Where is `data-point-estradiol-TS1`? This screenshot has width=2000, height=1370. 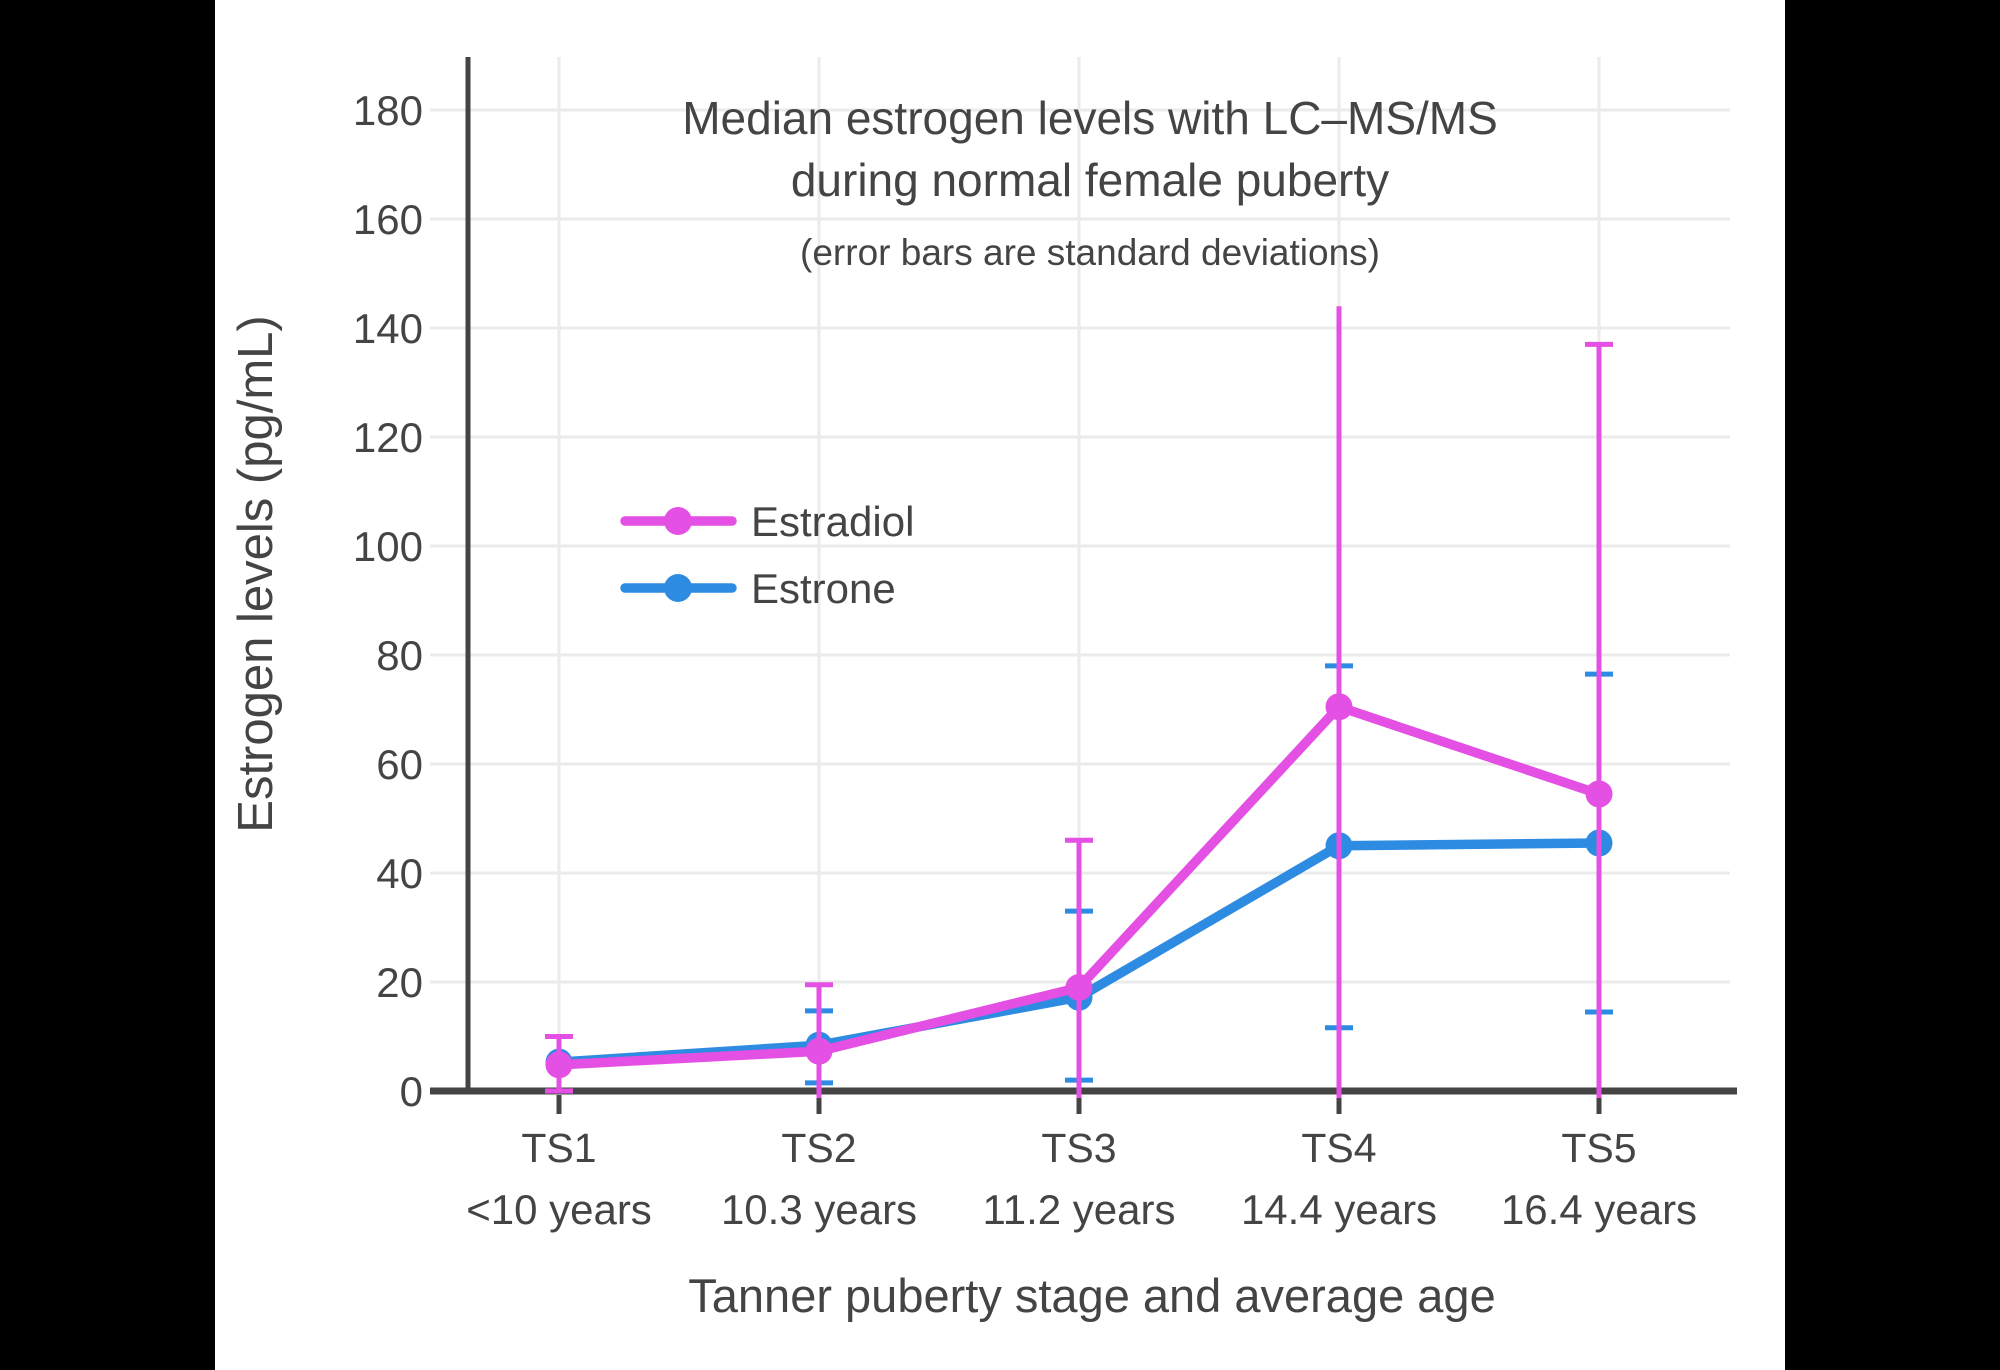
data-point-estradiol-TS1 is located at coordinates (559, 1065).